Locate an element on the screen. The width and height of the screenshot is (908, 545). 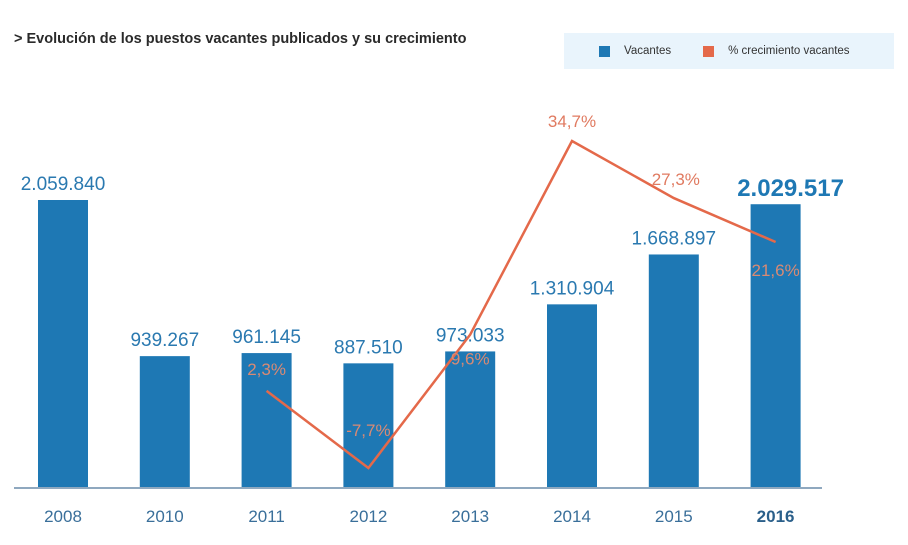
bar-2014 is located at coordinates (572, 395).